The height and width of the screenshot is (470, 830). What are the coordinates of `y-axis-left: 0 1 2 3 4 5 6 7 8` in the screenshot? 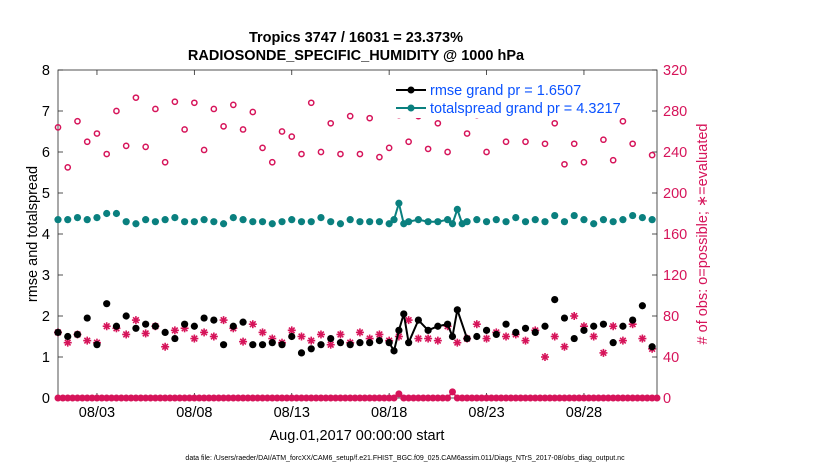 It's located at (52, 235).